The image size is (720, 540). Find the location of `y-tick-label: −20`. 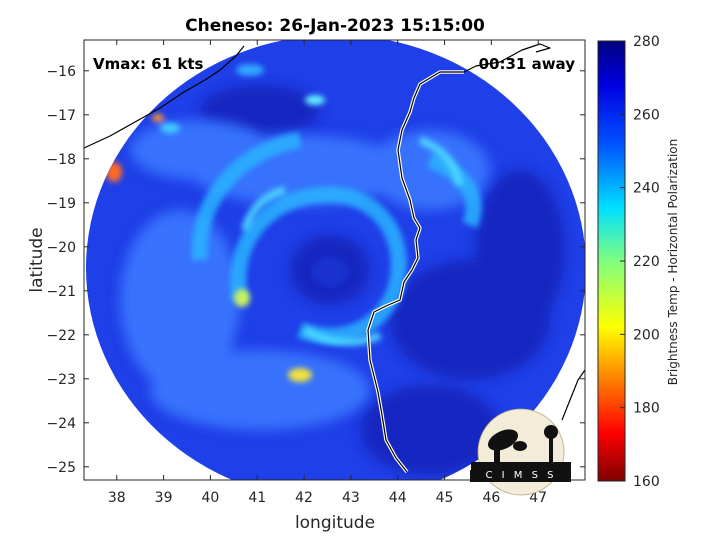

y-tick-label: −20 is located at coordinates (61, 248).